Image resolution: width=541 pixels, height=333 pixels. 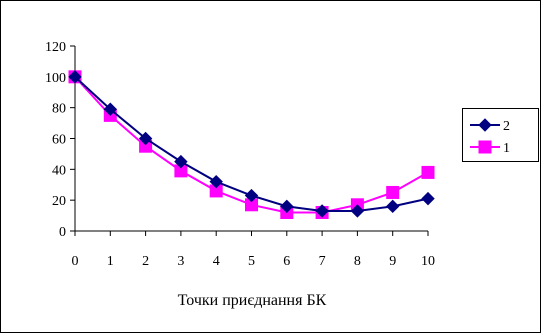 I want to click on y-tick-label: 0, so click(x=62, y=232).